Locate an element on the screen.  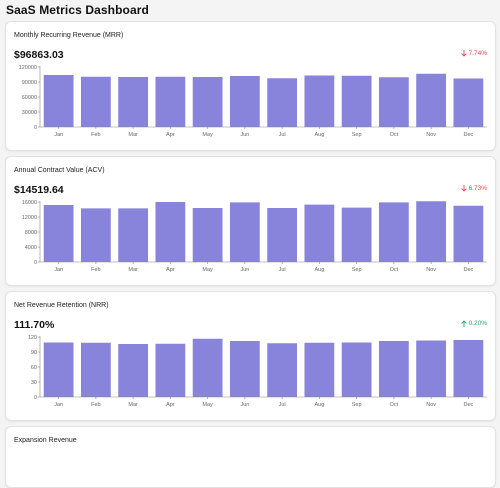
card-title: Annual Contract Value (ACV) is located at coordinates (59, 170).